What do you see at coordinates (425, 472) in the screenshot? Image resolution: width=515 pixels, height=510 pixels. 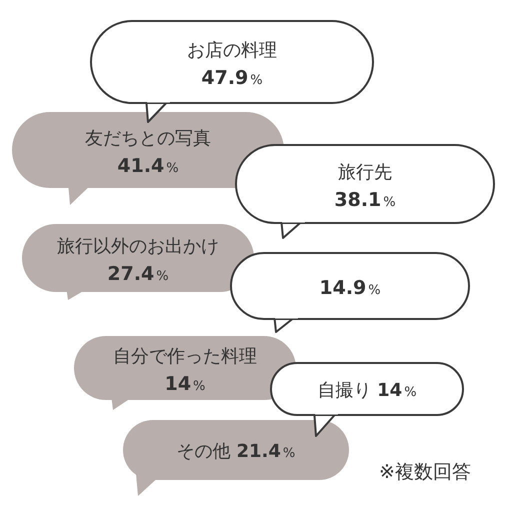 I see `text: ※複数回答` at bounding box center [425, 472].